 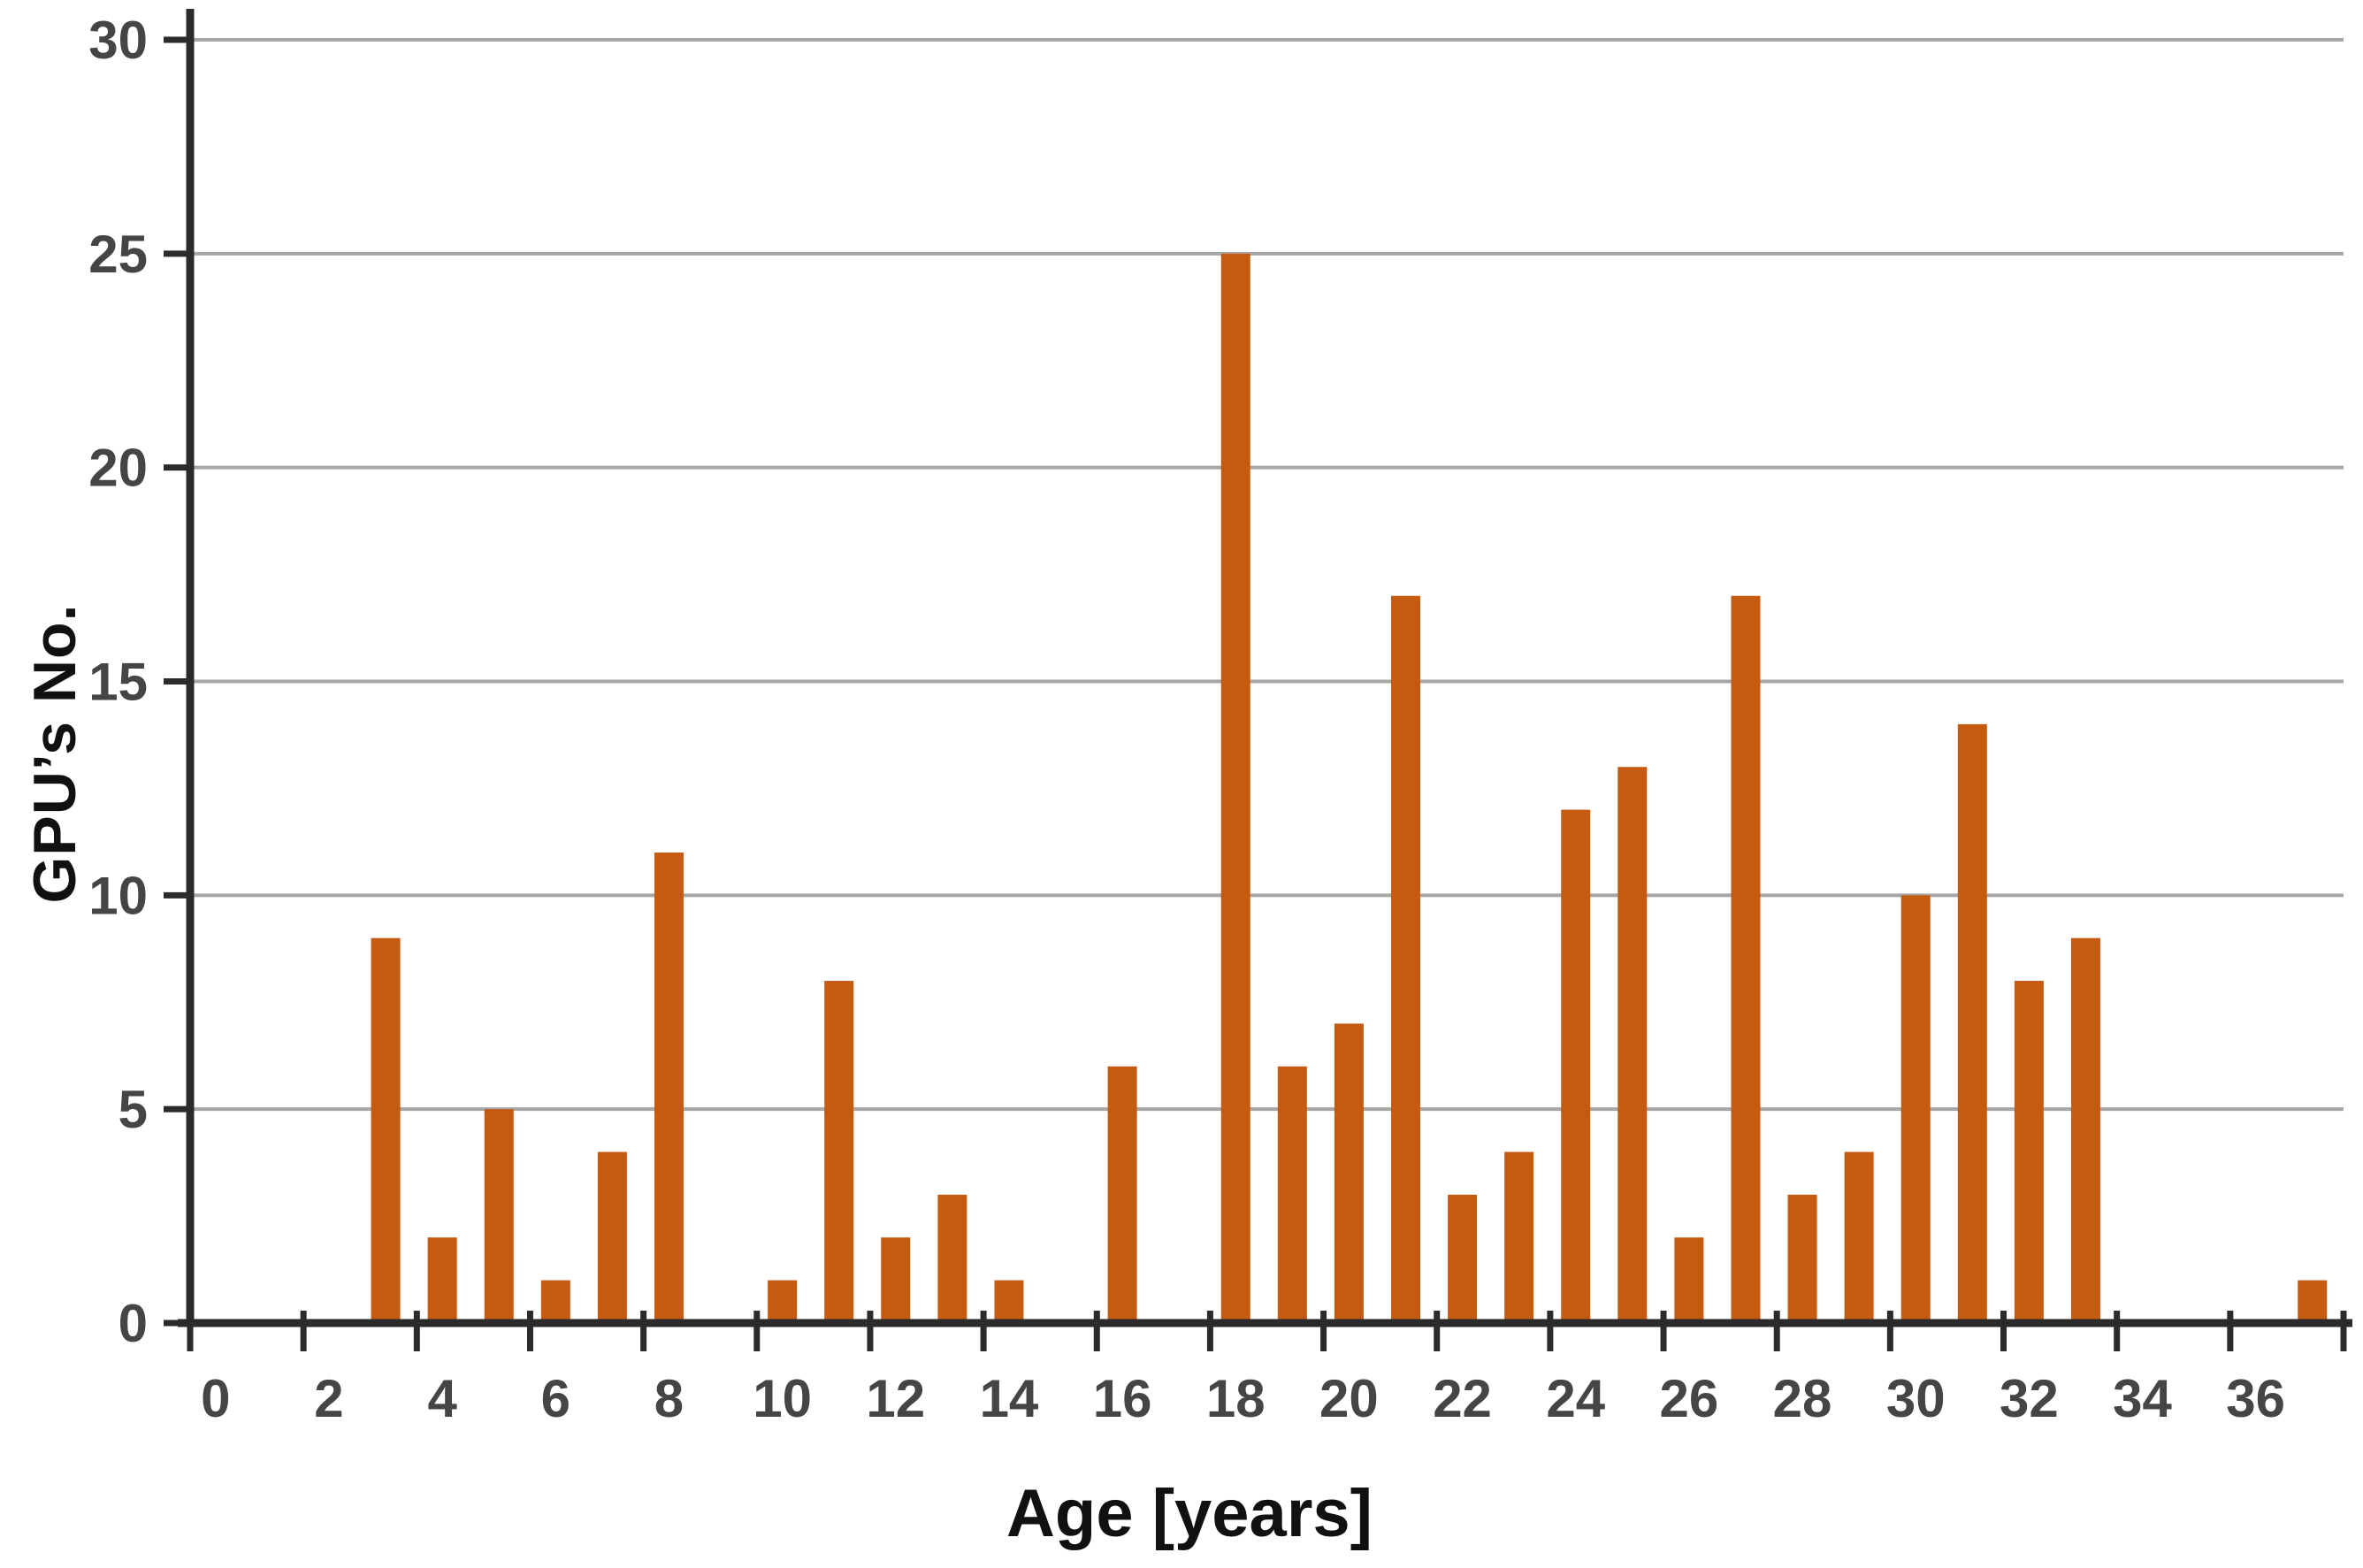 I want to click on x-tick-label-32: 32, so click(x=2029, y=1398).